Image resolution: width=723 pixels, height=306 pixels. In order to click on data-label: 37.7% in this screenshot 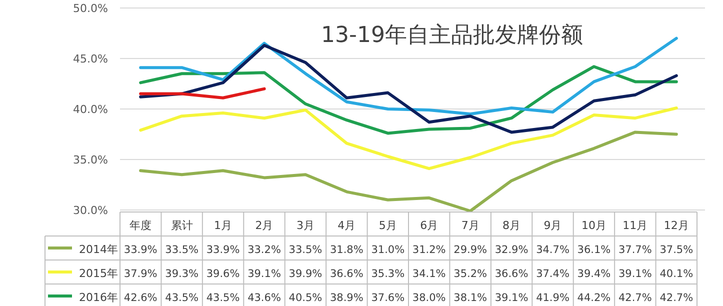, I will do `click(635, 250)`.